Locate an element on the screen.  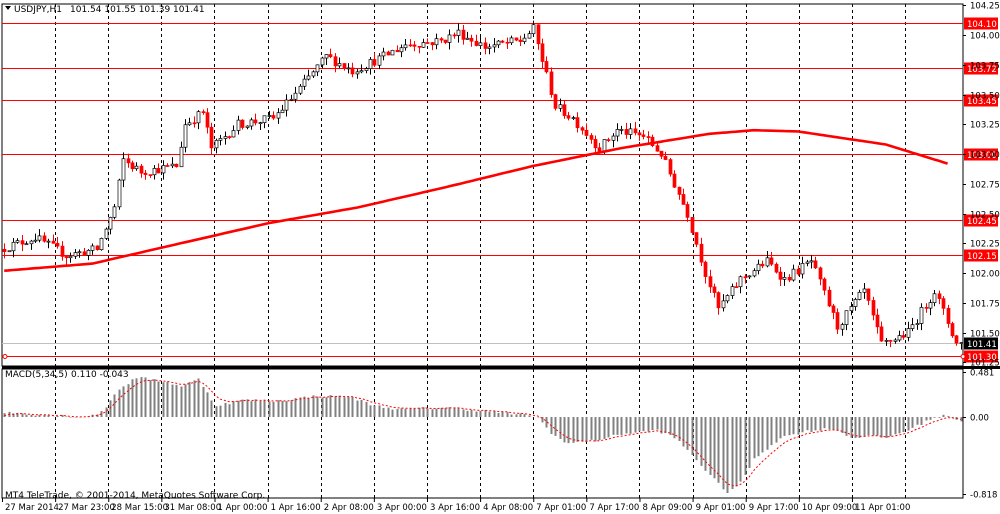
price-tick-label: 103.00 is located at coordinates (985, 156).